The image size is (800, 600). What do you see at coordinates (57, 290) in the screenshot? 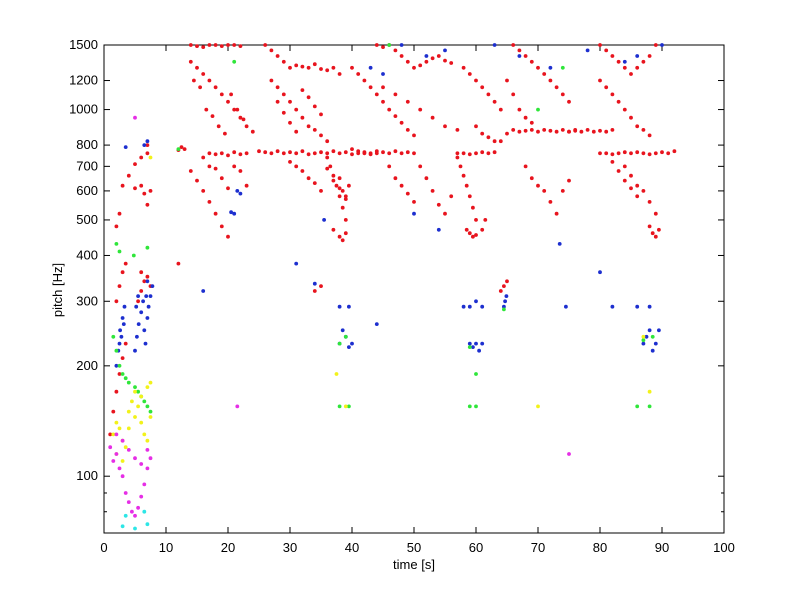
I see `y-axis-label: pitch [Hz]` at bounding box center [57, 290].